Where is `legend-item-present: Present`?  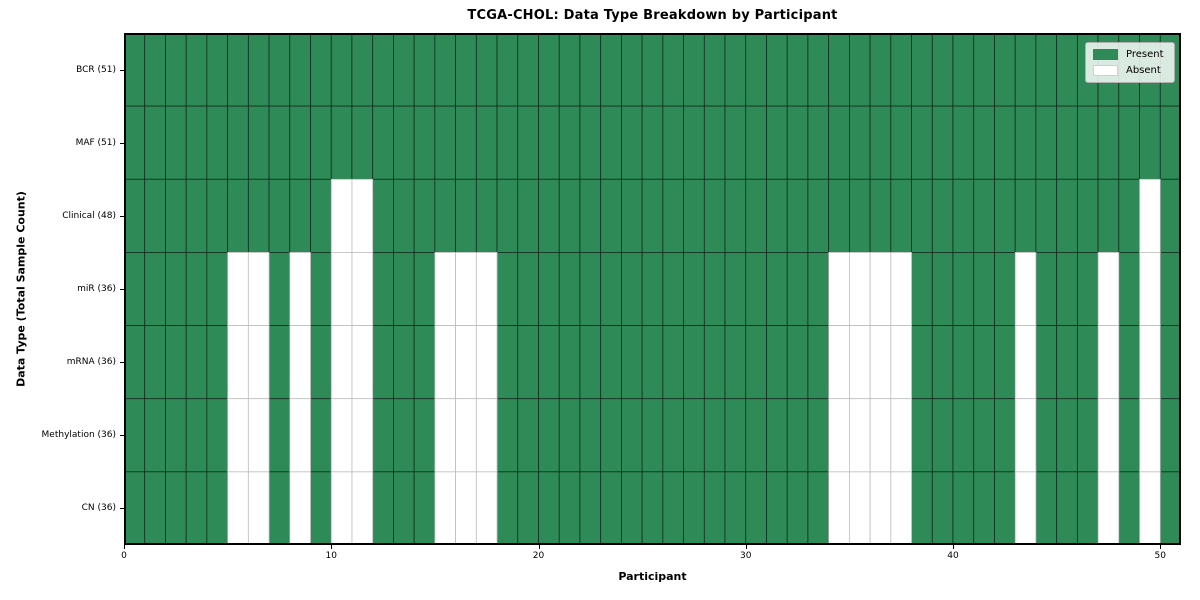 legend-item-present: Present is located at coordinates (1128, 54).